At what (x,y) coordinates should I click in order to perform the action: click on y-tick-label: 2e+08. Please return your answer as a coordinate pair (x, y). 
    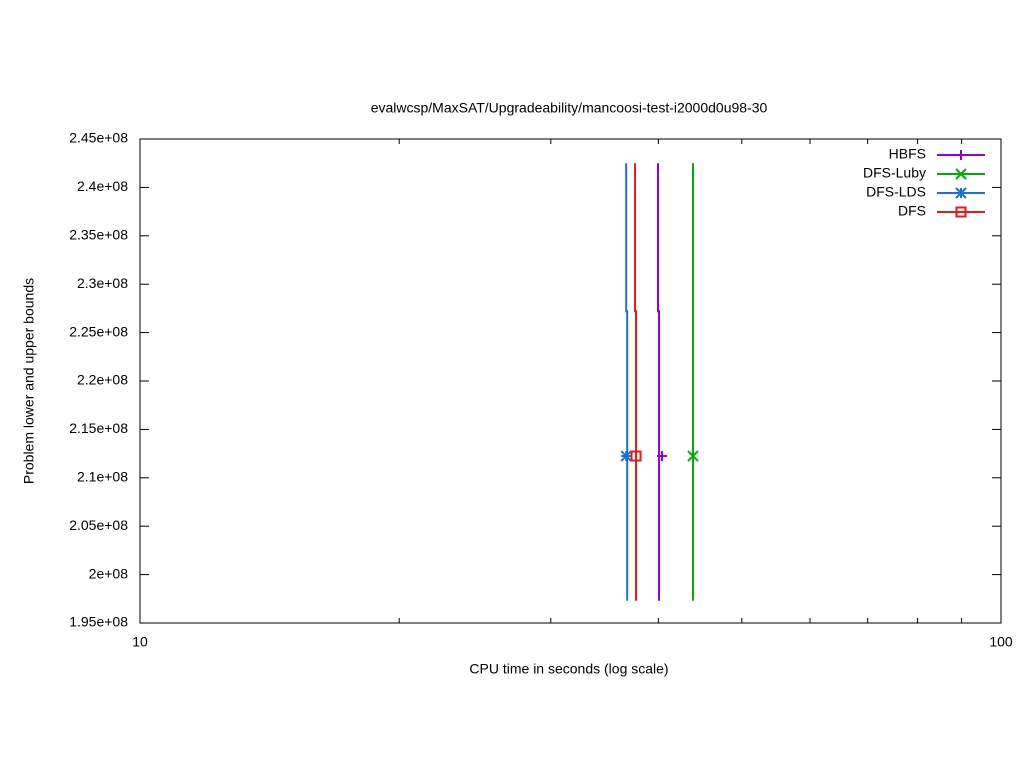
    Looking at the image, I should click on (109, 573).